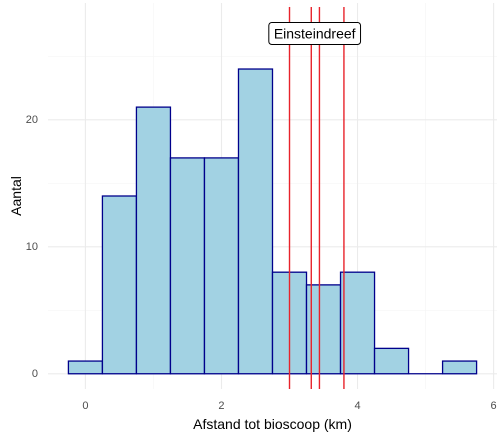 The image size is (503, 436). I want to click on y-tick-label: 0, so click(35, 374).